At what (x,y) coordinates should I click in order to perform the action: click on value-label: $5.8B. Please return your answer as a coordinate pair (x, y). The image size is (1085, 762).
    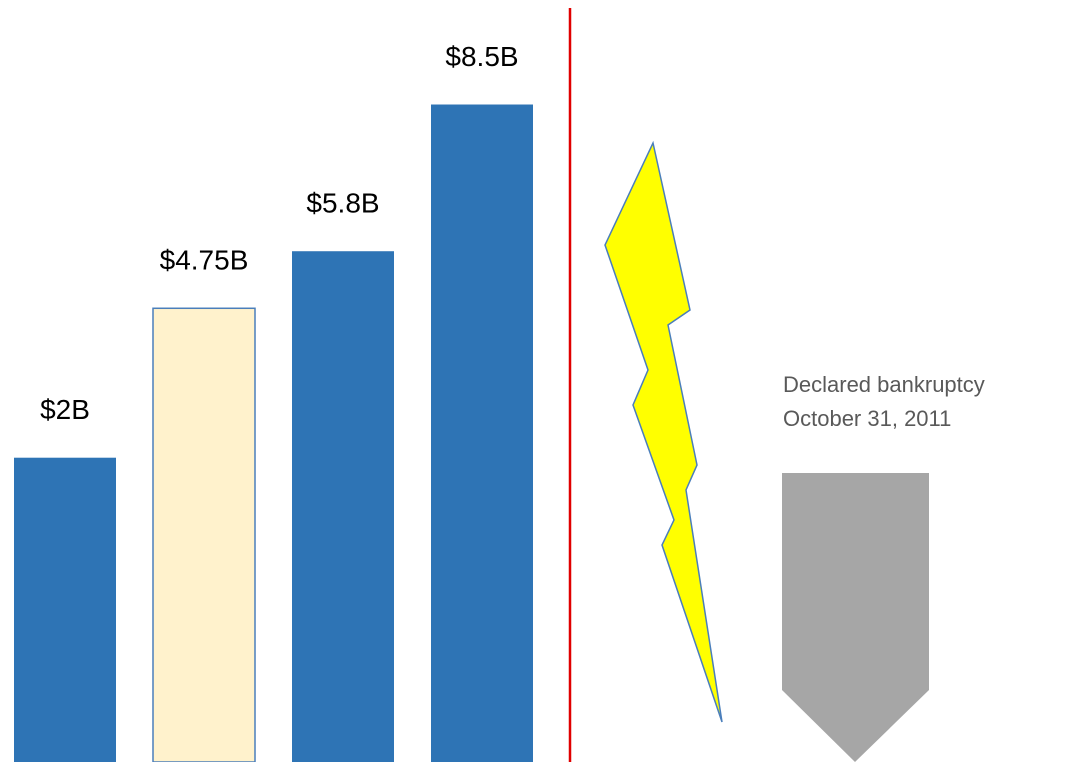
    Looking at the image, I should click on (342, 203).